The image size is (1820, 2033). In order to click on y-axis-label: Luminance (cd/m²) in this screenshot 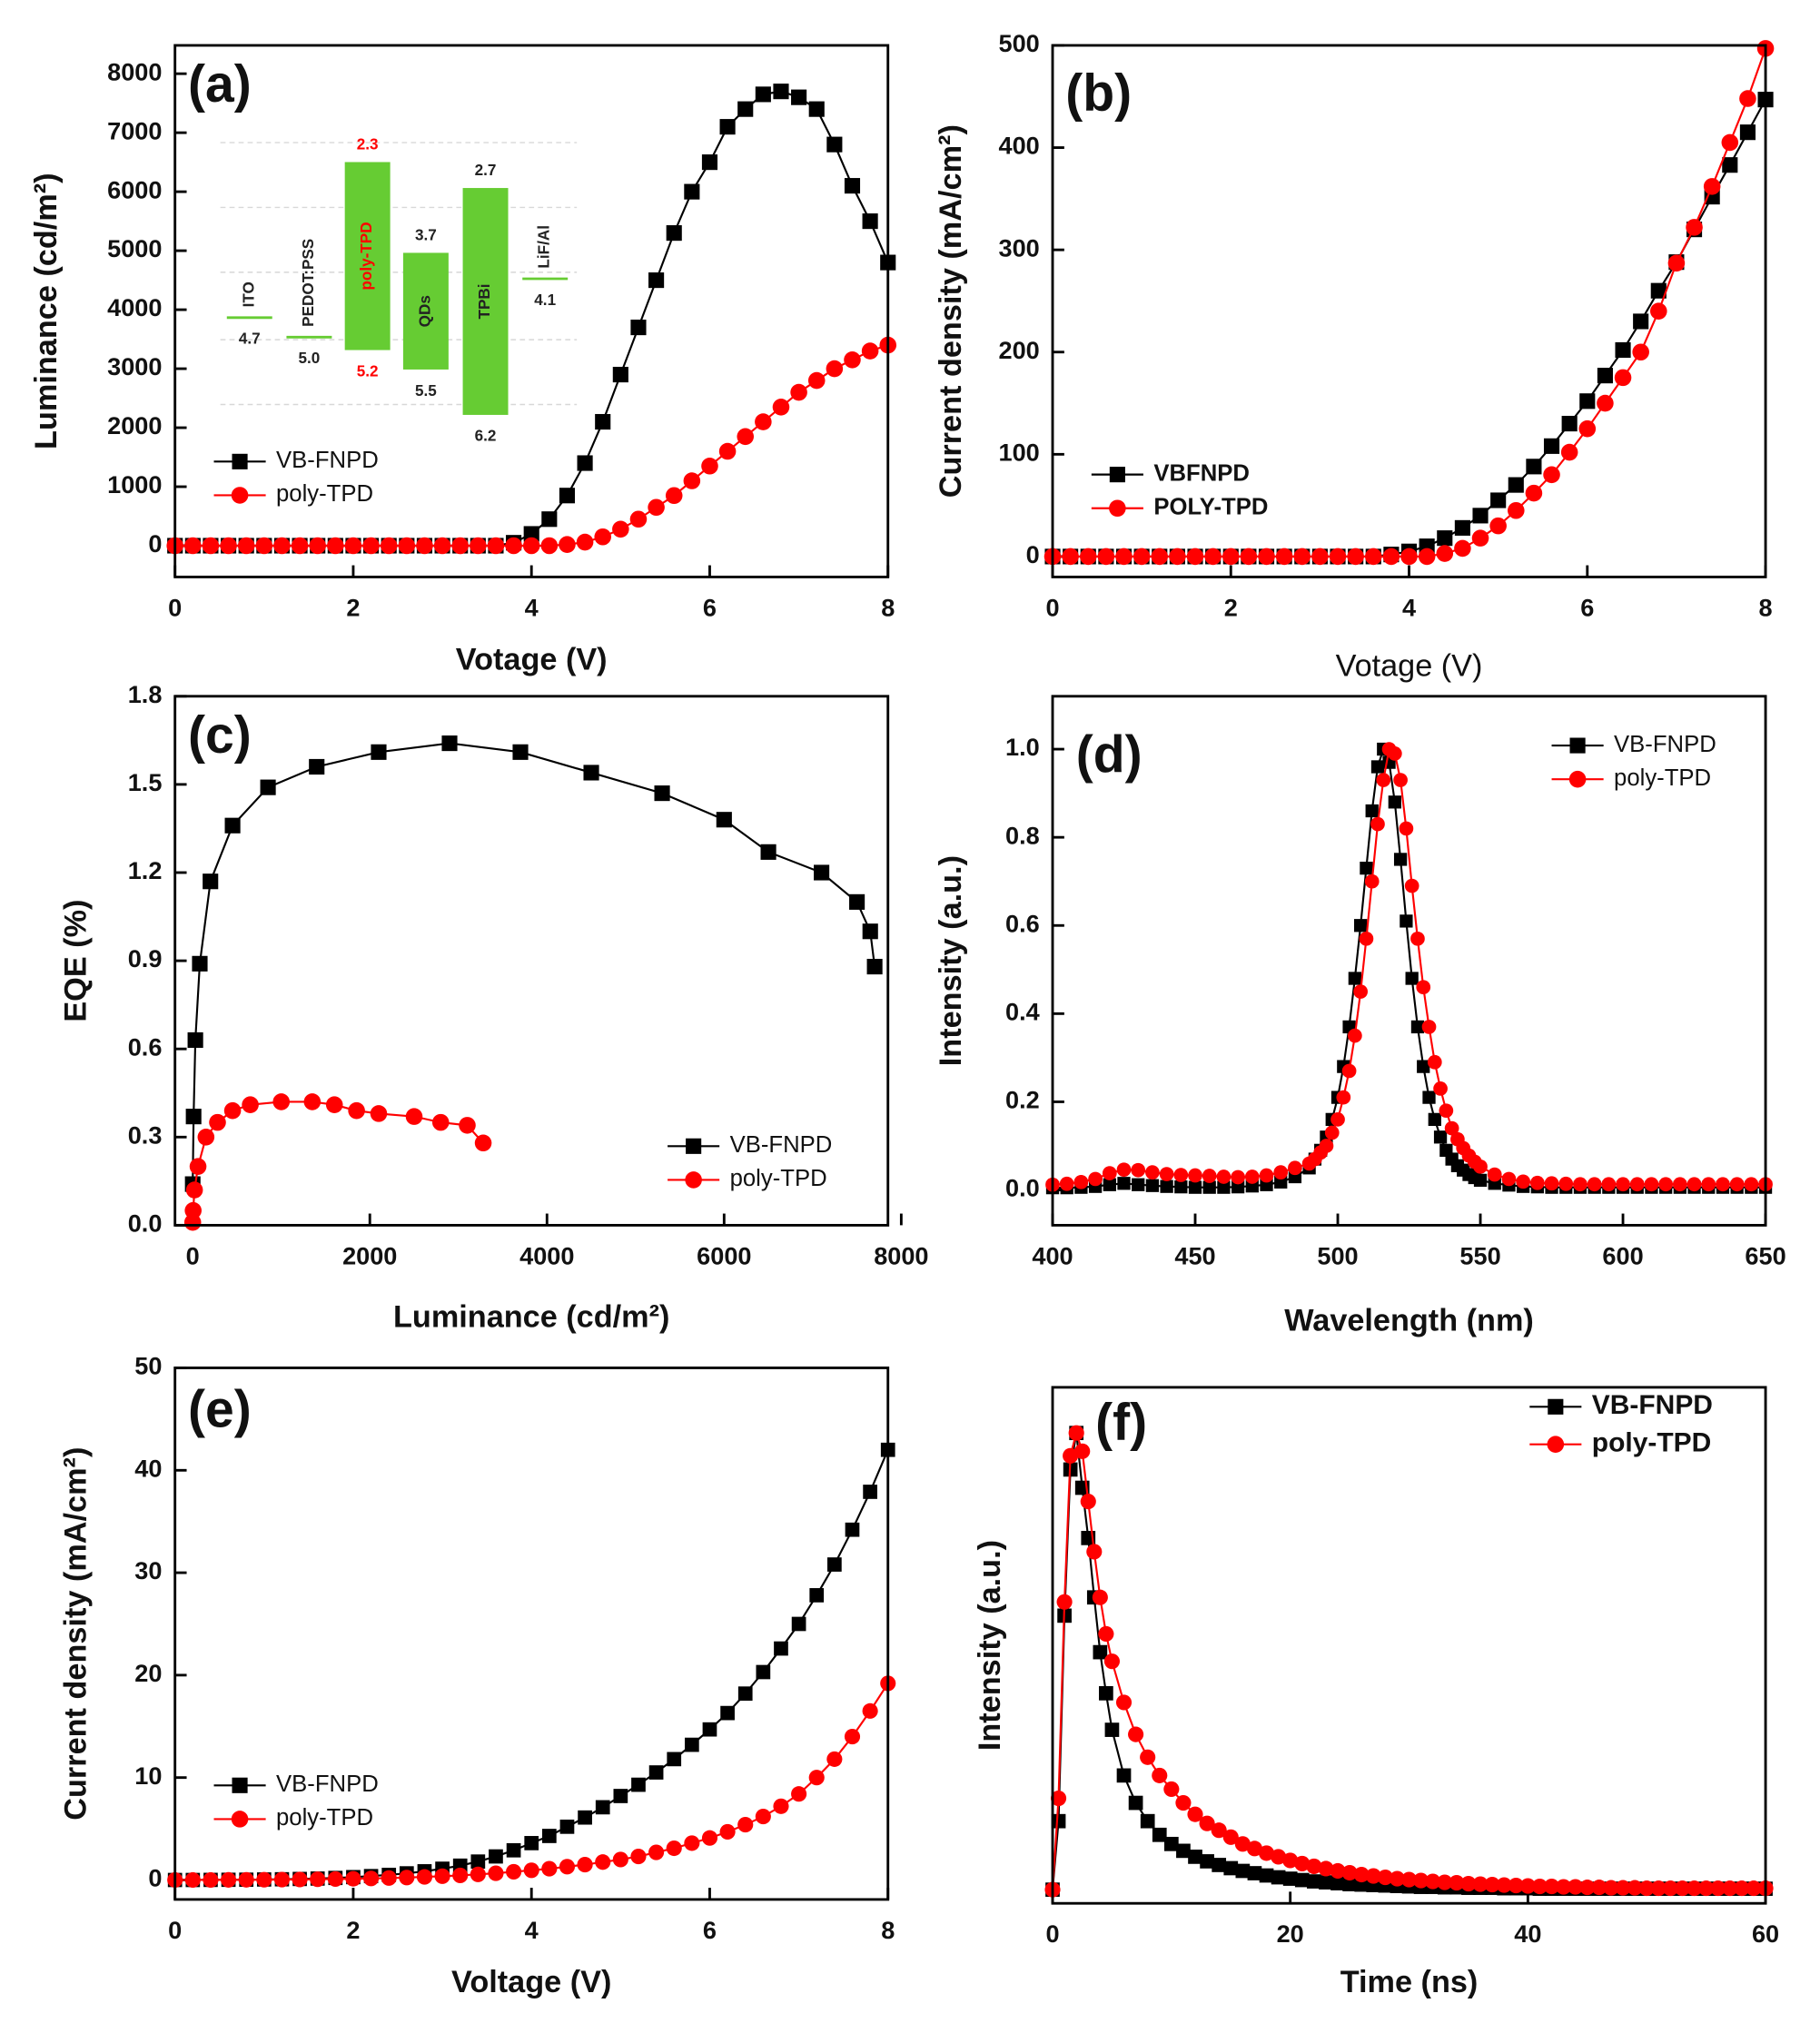, I will do `click(46, 311)`.